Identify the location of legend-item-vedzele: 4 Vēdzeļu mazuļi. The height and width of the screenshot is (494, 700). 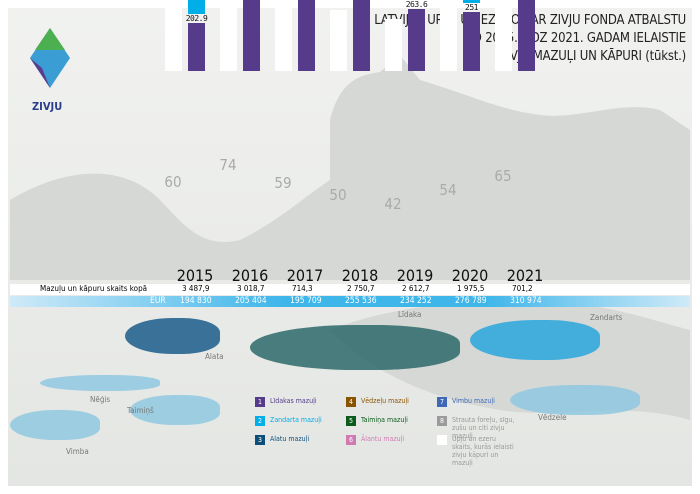
(386, 402).